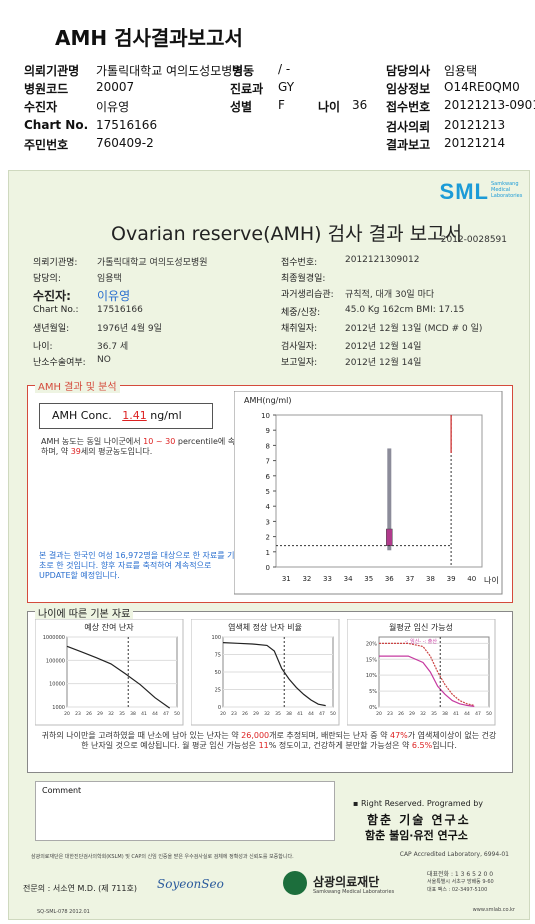 The width and height of the screenshot is (535, 924). I want to click on mini-legend: -: 임신- -: 출산, so click(421, 641).